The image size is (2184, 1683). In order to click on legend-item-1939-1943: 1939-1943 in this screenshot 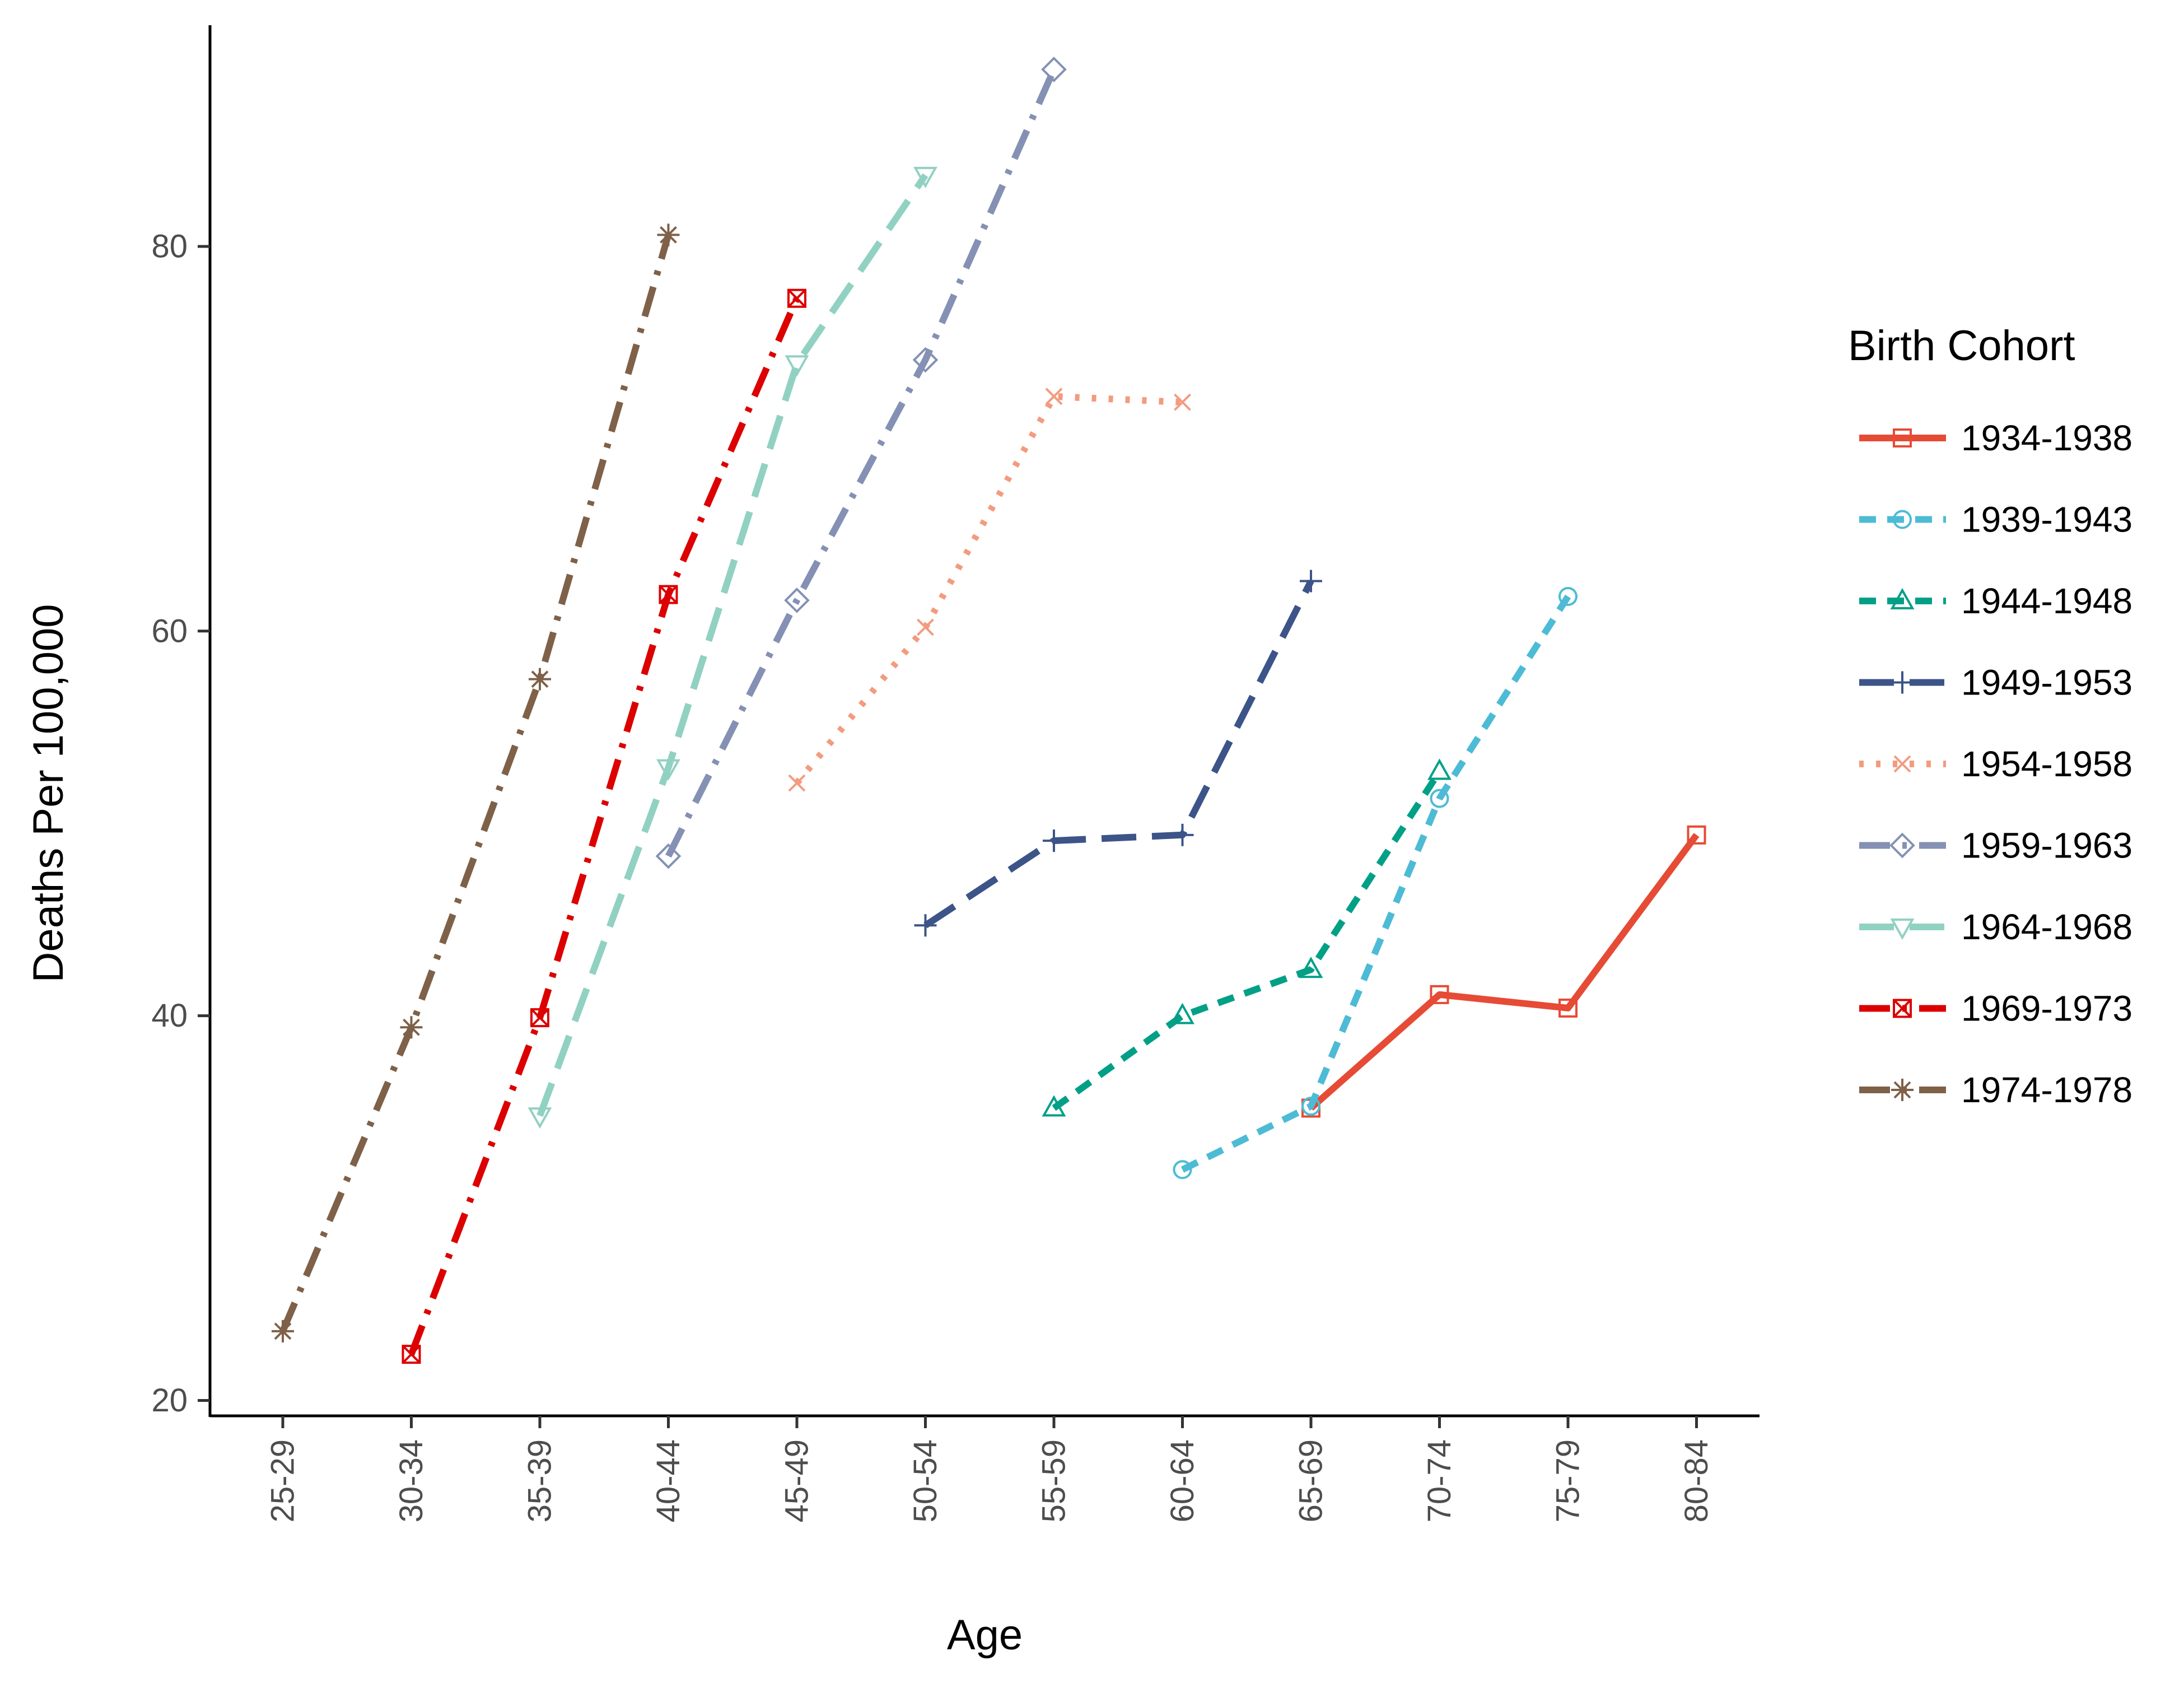, I will do `click(1996, 520)`.